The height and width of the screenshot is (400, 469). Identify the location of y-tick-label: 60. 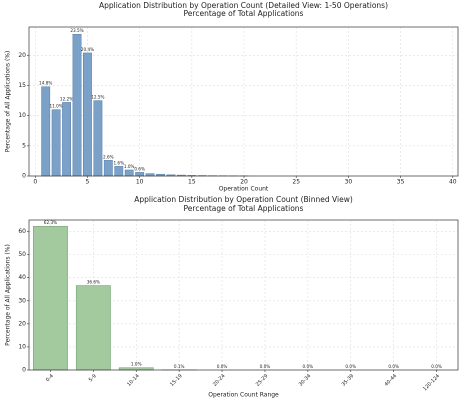
(22, 231).